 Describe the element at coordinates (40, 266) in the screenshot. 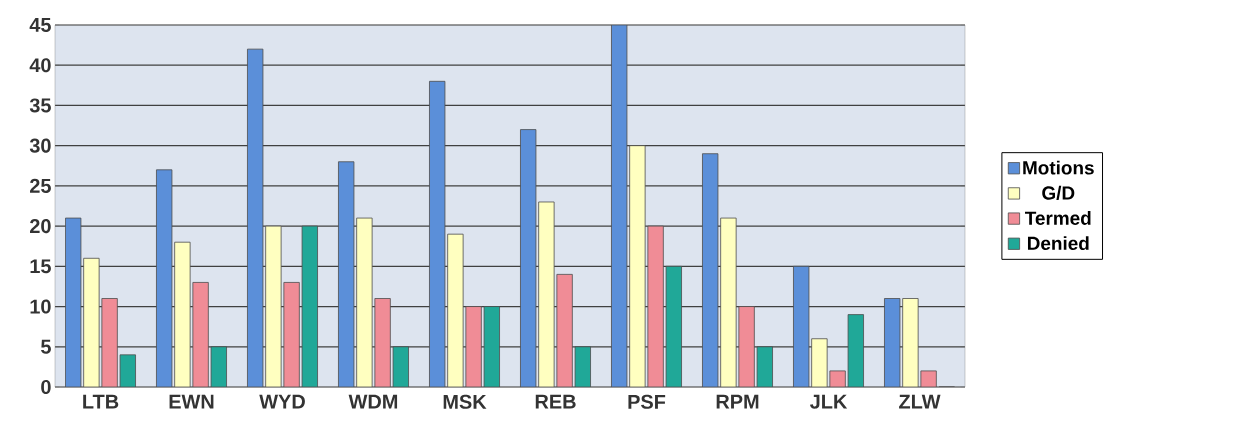

I see `y-tick-label: 15` at that location.